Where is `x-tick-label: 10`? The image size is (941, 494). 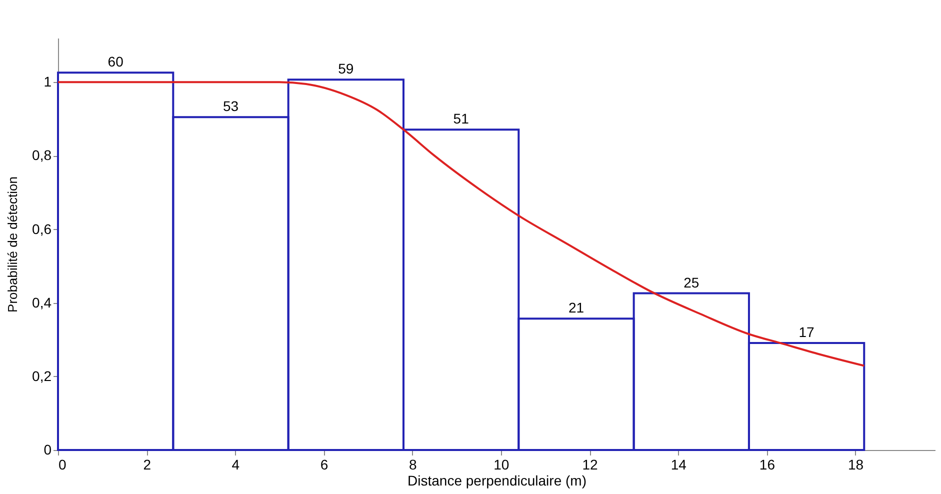 x-tick-label: 10 is located at coordinates (502, 464).